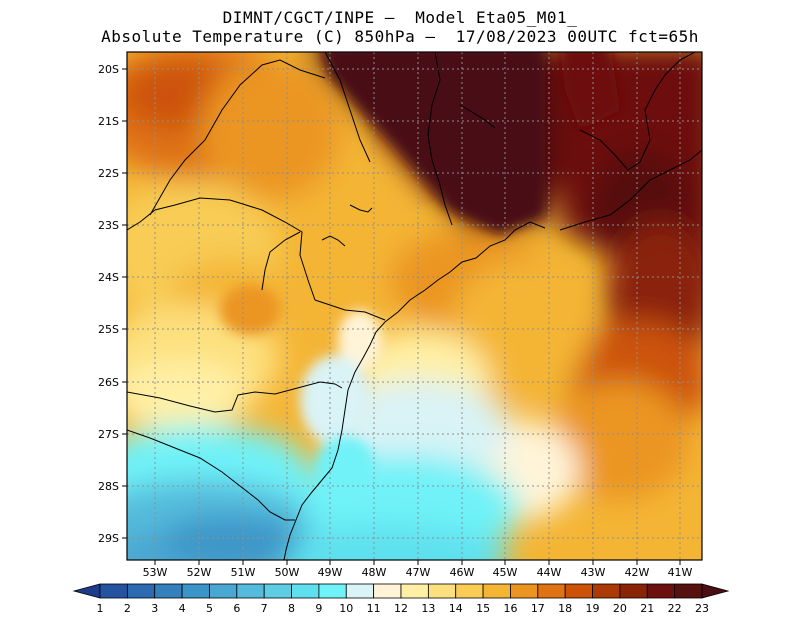 The image size is (800, 618). Describe the element at coordinates (287, 572) in the screenshot. I see `lon-label: 50W` at that location.